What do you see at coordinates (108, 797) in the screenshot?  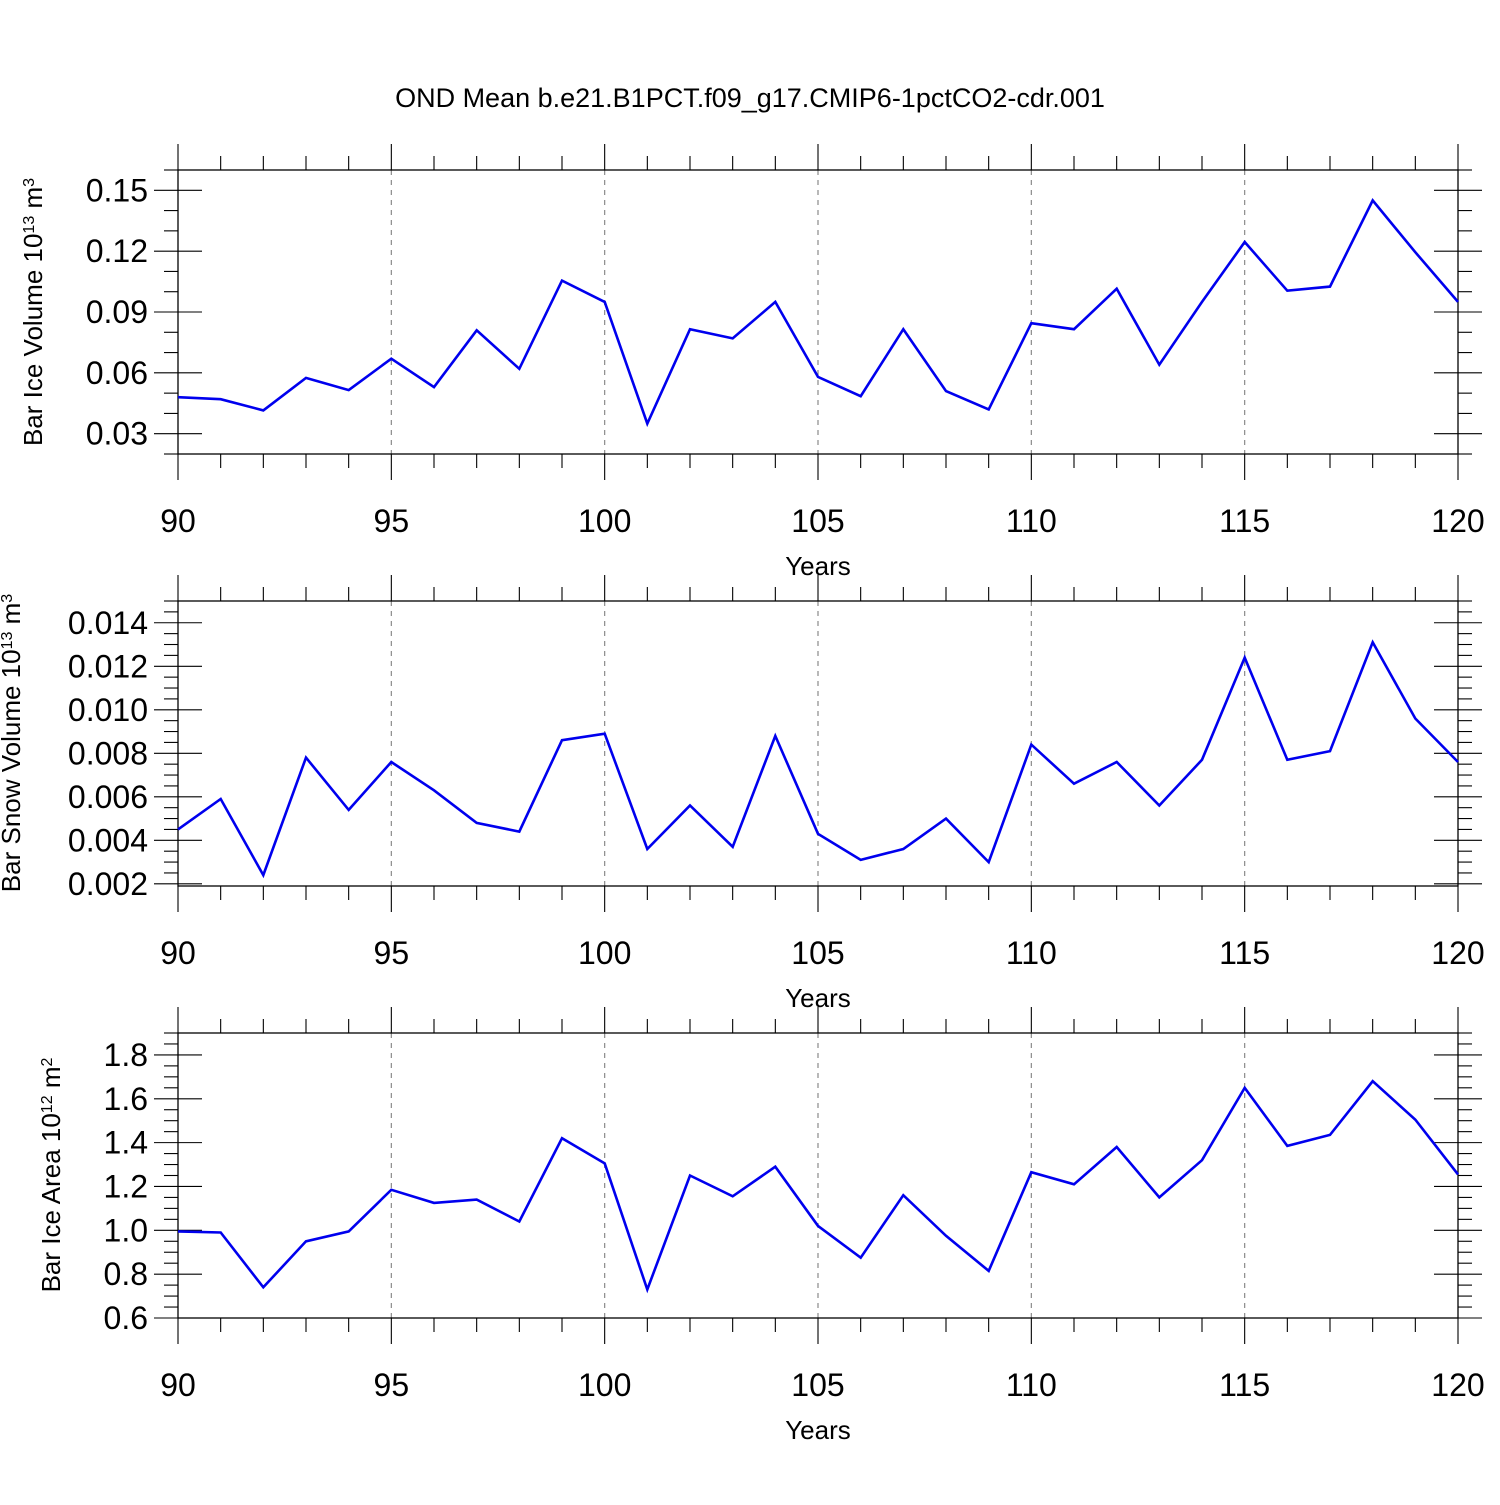 I see `y-tick-label: 0.006` at bounding box center [108, 797].